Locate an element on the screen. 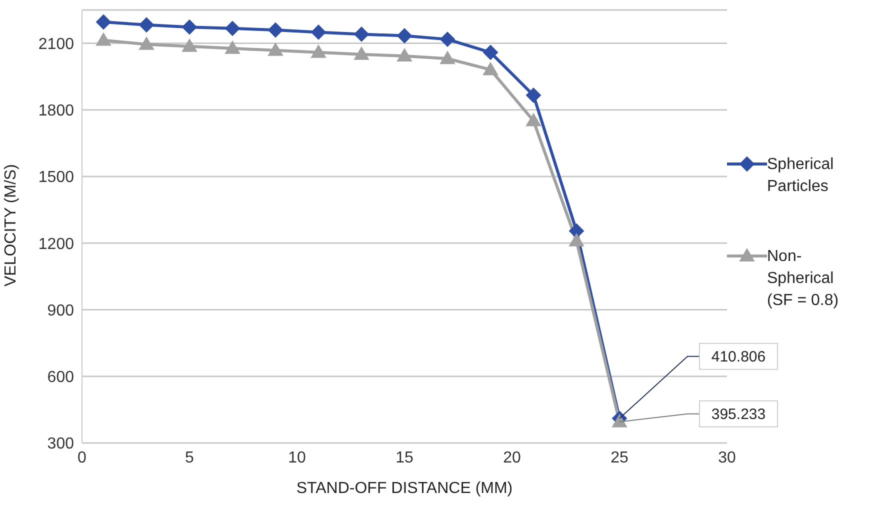 This screenshot has height=513, width=882. data-label: 410.806 is located at coordinates (738, 357).